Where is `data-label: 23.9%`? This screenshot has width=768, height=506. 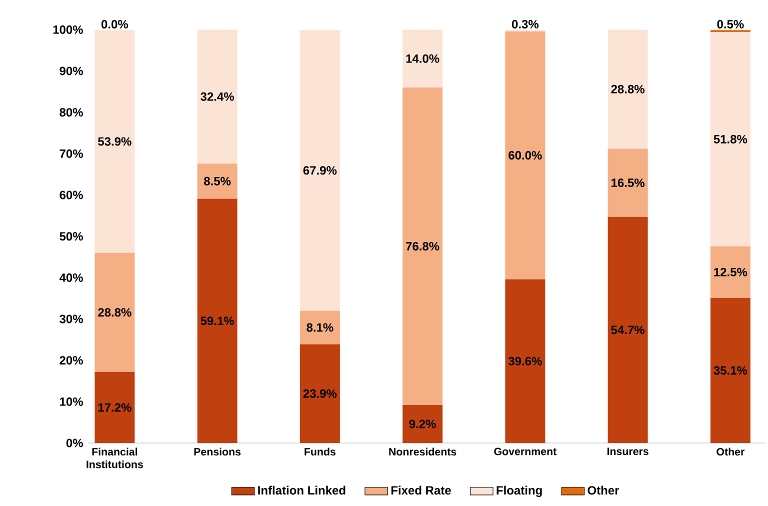 data-label: 23.9% is located at coordinates (320, 393).